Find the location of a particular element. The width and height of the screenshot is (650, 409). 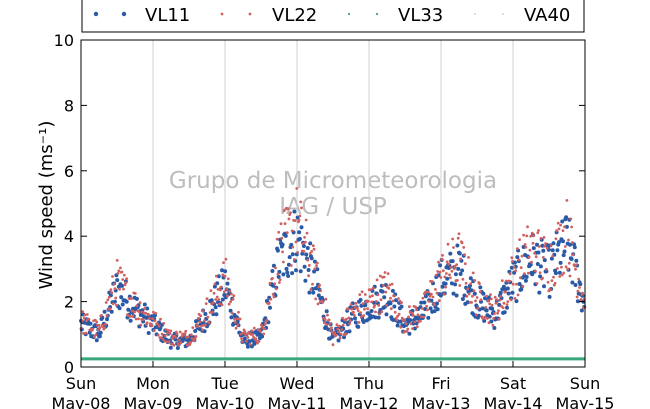

y-axis-label: Wind speed (ms⁻¹) is located at coordinates (46, 205).